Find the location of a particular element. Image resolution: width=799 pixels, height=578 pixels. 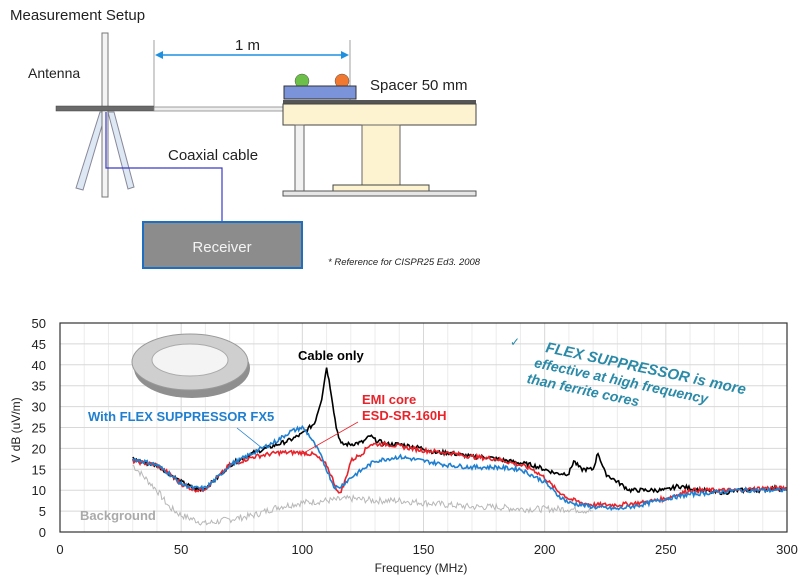

flex-suppressor-tape-image is located at coordinates (190, 365).